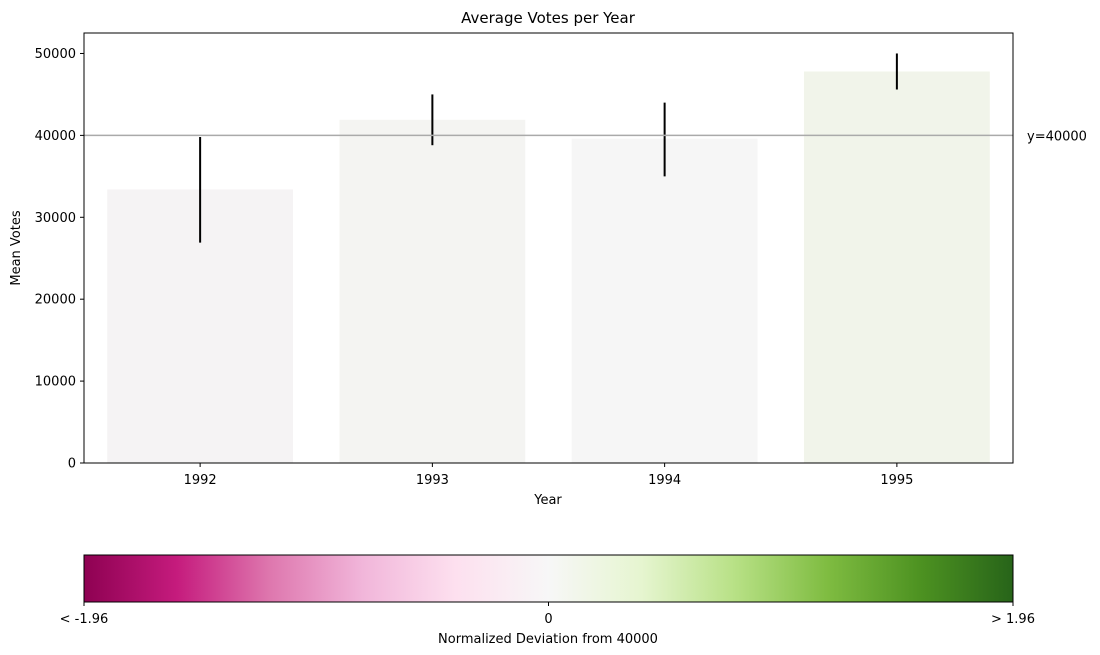 The width and height of the screenshot is (1100, 655). What do you see at coordinates (55, 136) in the screenshot?
I see `y-tick-label-40000: 40000` at bounding box center [55, 136].